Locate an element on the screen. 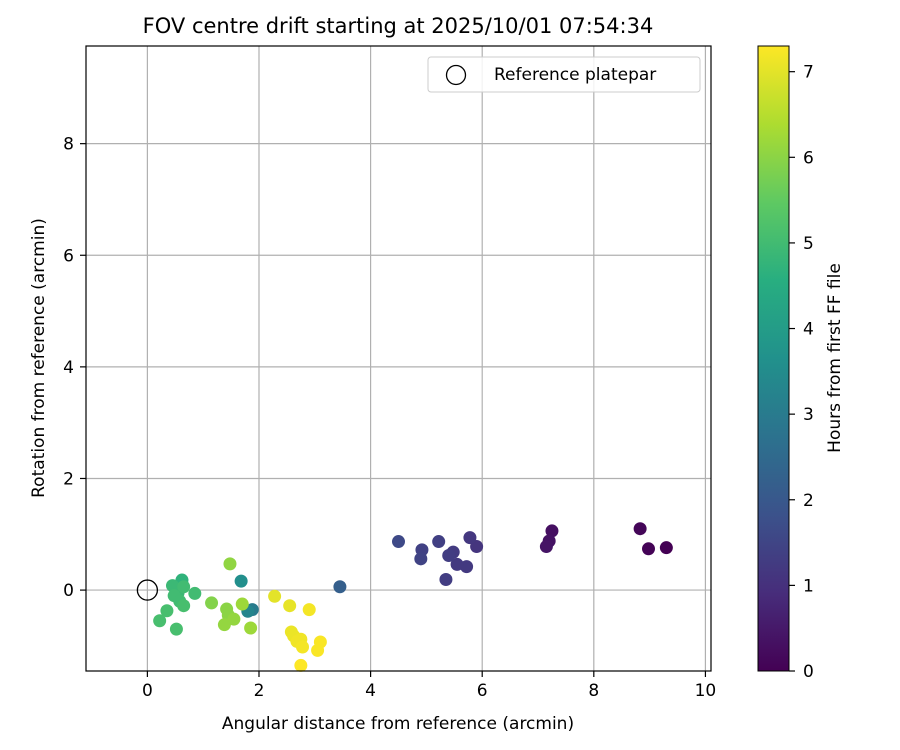 Image resolution: width=900 pixels, height=750 pixels. x-axis-ticks: 0 2 4 6 8 10 is located at coordinates (429, 686).